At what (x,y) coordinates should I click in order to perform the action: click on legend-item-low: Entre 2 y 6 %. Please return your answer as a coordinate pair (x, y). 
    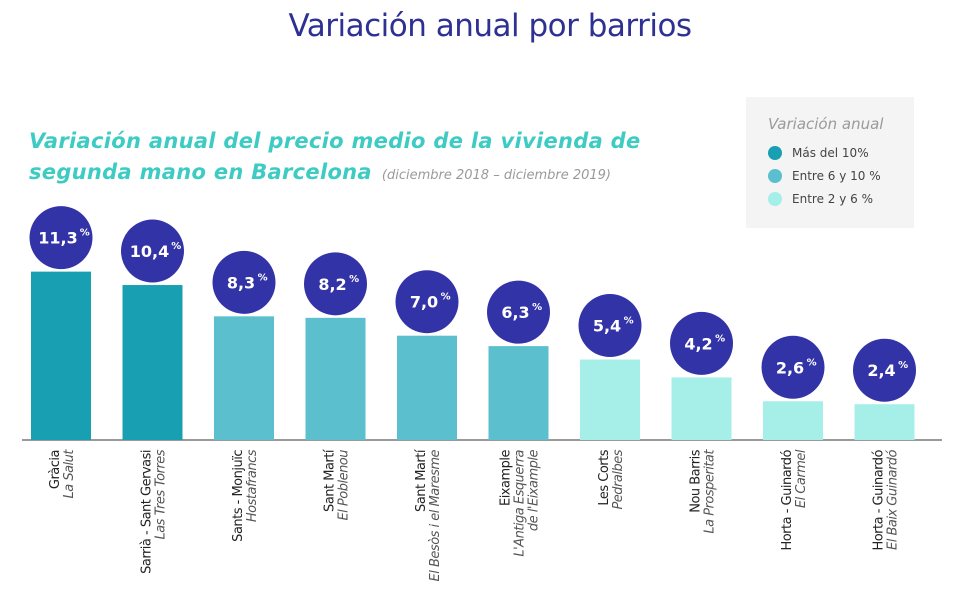
    Looking at the image, I should click on (820, 199).